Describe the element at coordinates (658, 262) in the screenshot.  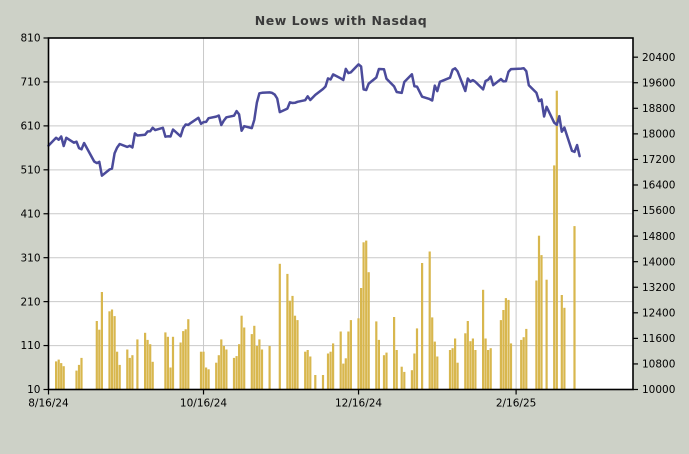
I see `y-right-tick-label: 14000` at that location.